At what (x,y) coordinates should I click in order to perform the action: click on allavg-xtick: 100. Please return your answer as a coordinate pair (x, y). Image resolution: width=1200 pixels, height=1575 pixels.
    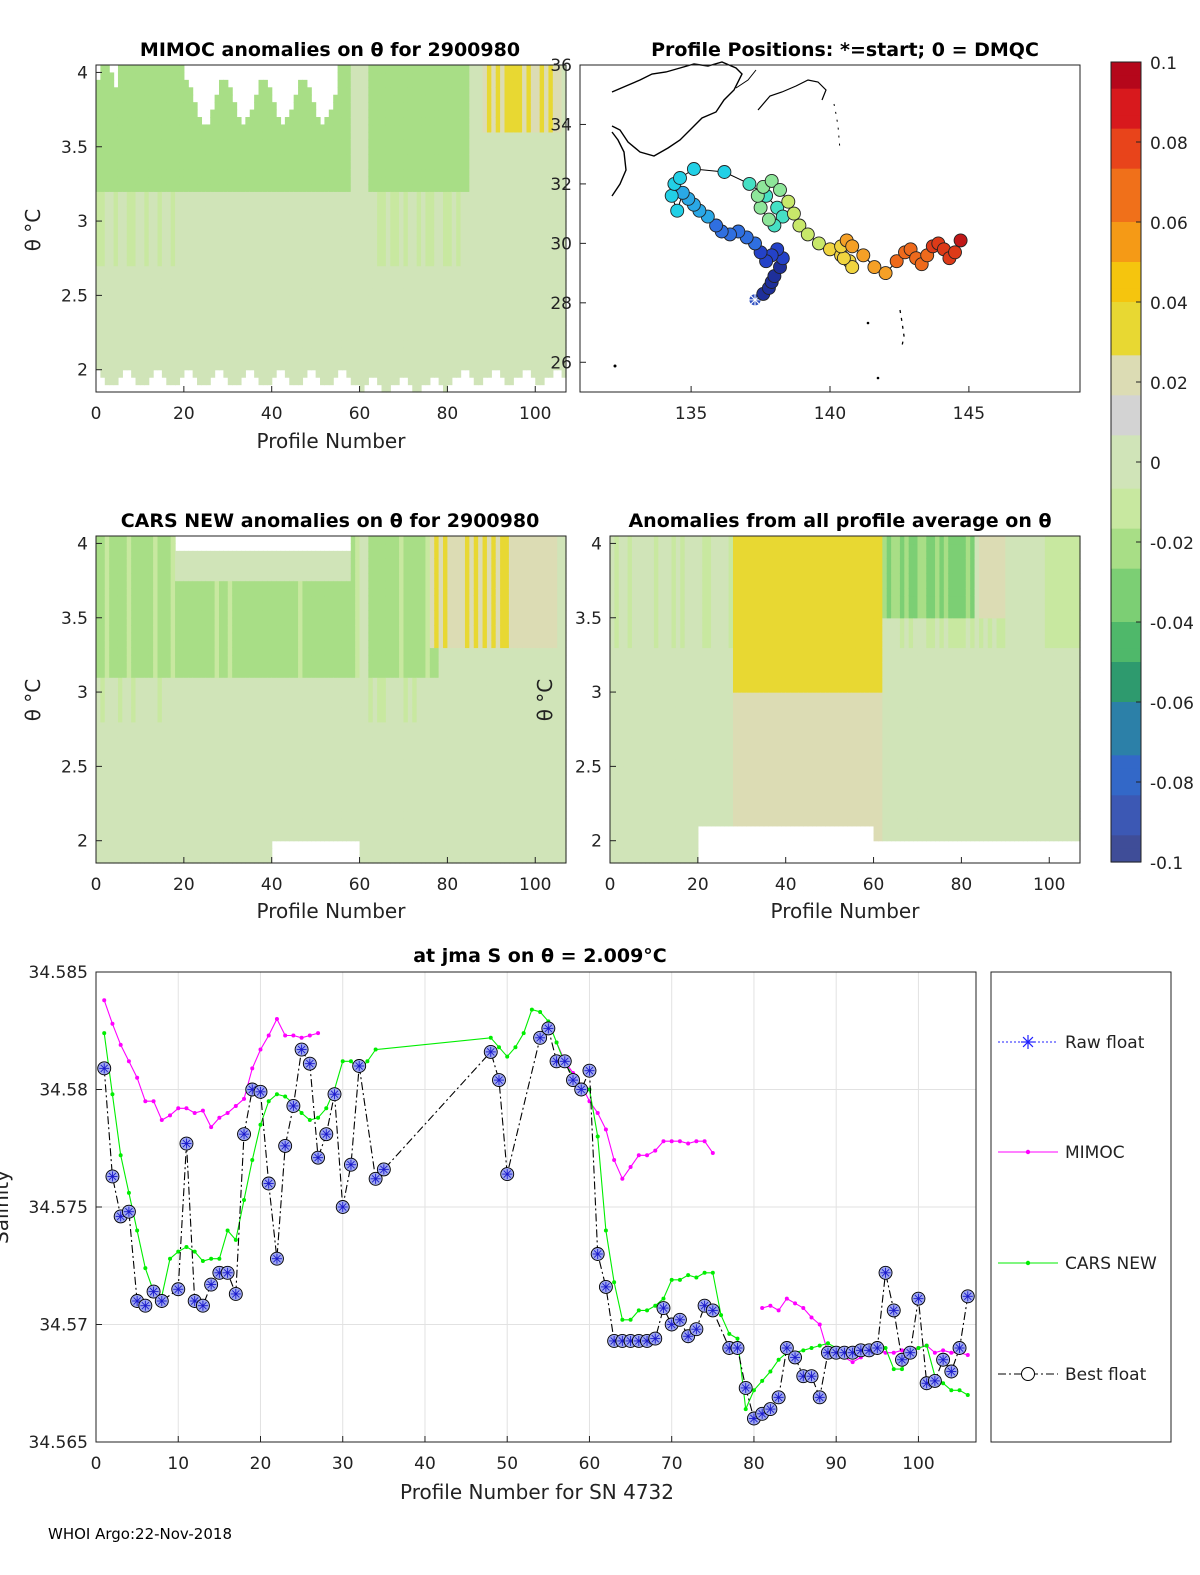
    Looking at the image, I should click on (1049, 885).